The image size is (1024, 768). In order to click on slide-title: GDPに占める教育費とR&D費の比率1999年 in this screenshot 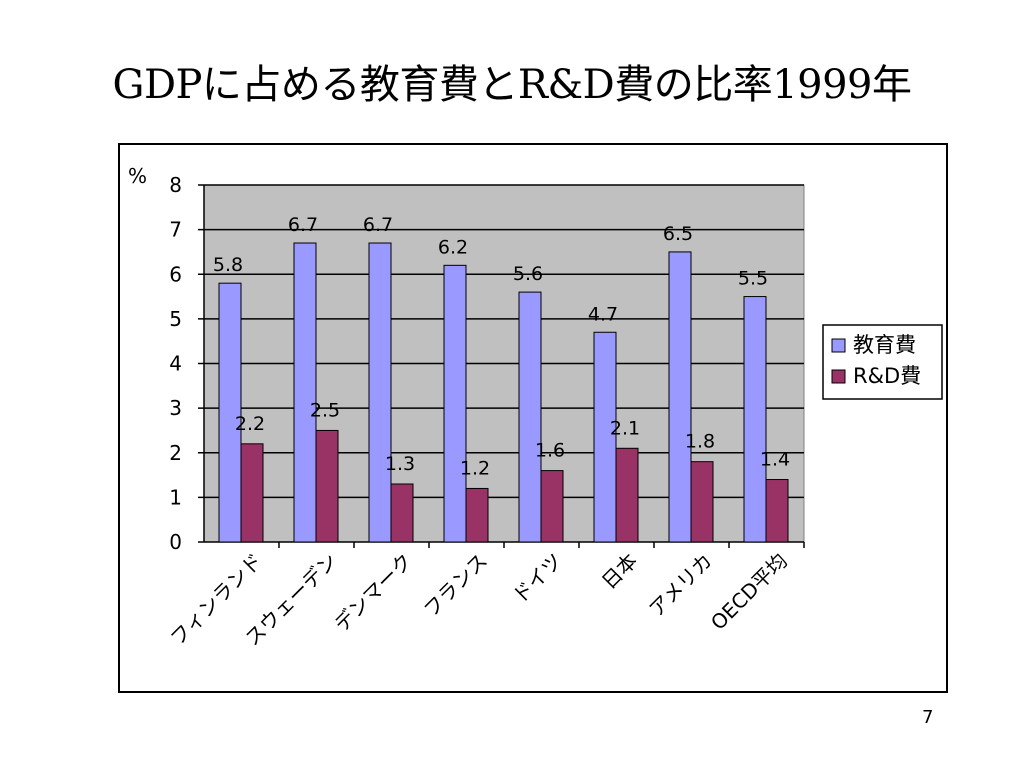, I will do `click(512, 85)`.